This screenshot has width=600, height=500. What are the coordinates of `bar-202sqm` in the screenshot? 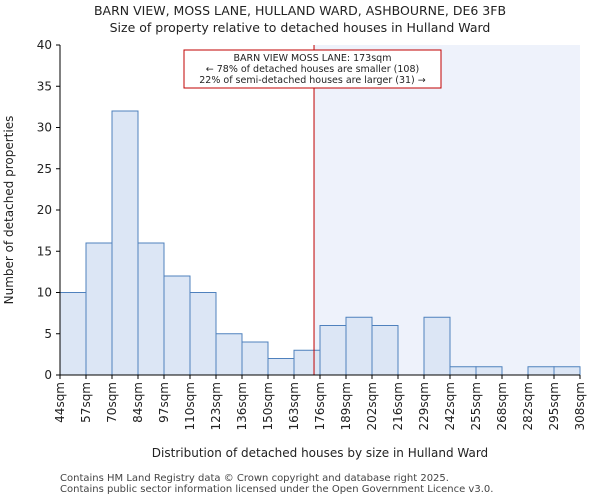 It's located at (385, 350).